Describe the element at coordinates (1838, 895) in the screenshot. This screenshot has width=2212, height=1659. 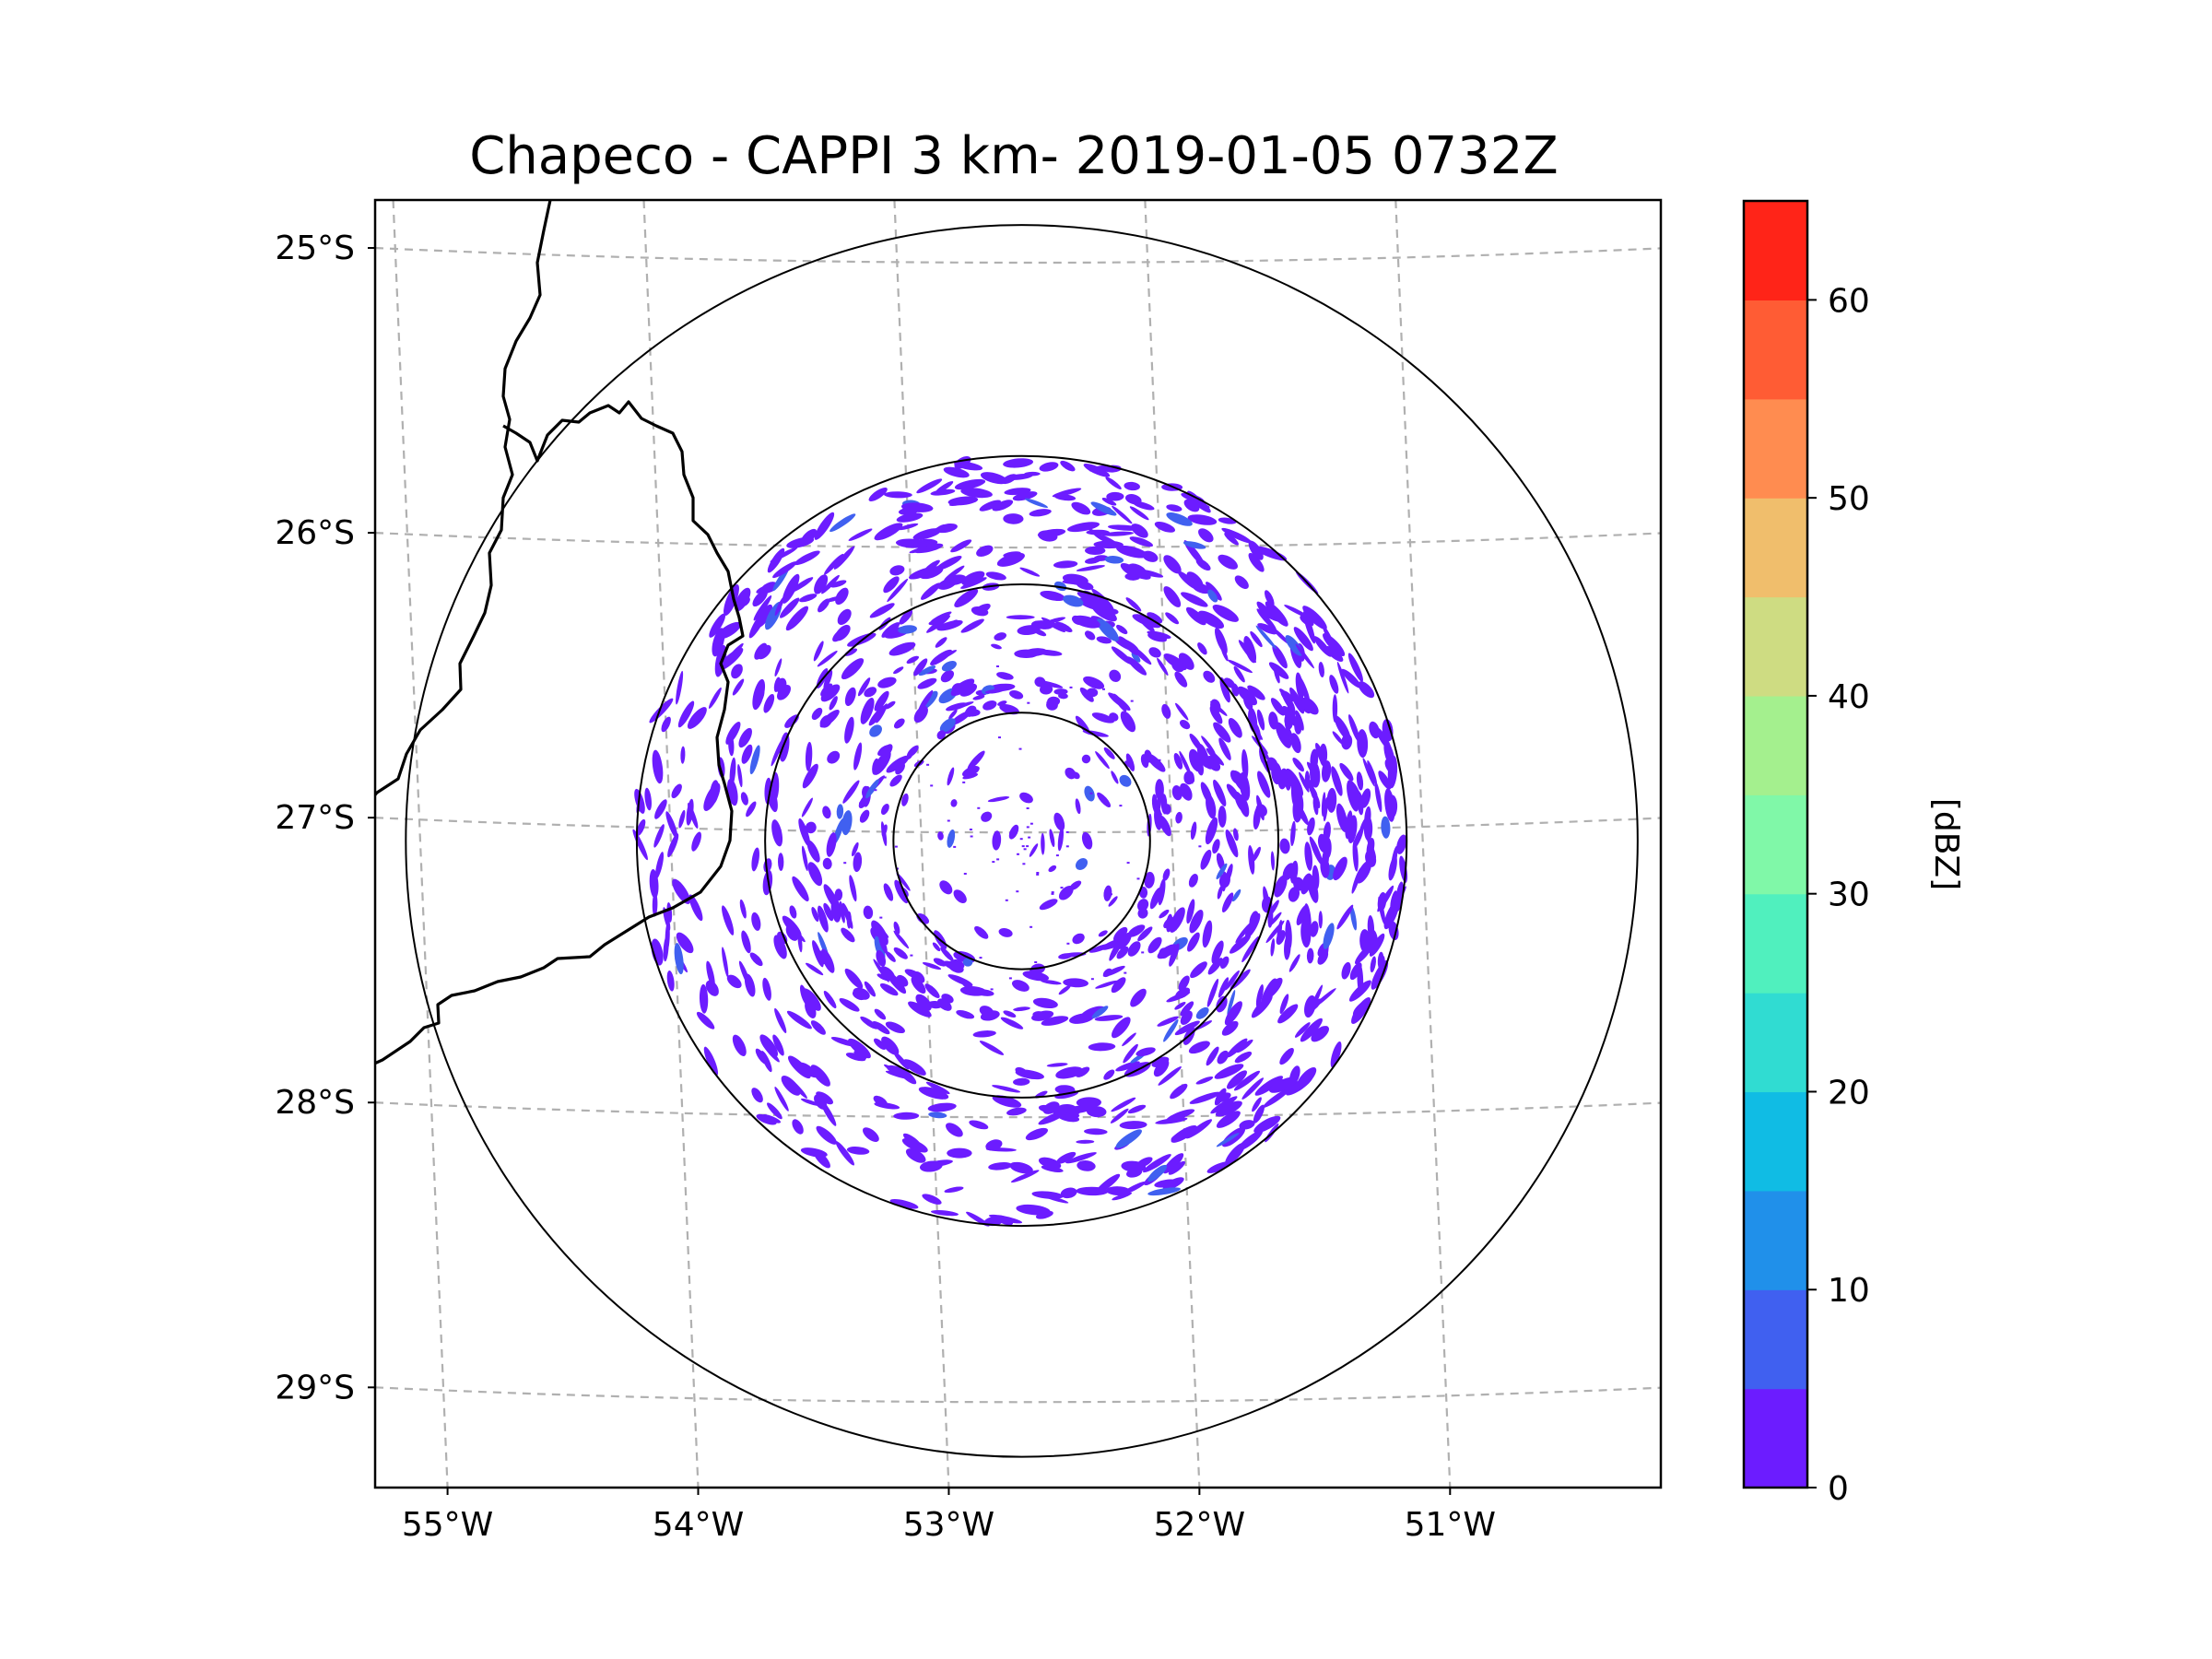
I see `colorbar-ticks: 0 10 20 30 40 50 60` at that location.